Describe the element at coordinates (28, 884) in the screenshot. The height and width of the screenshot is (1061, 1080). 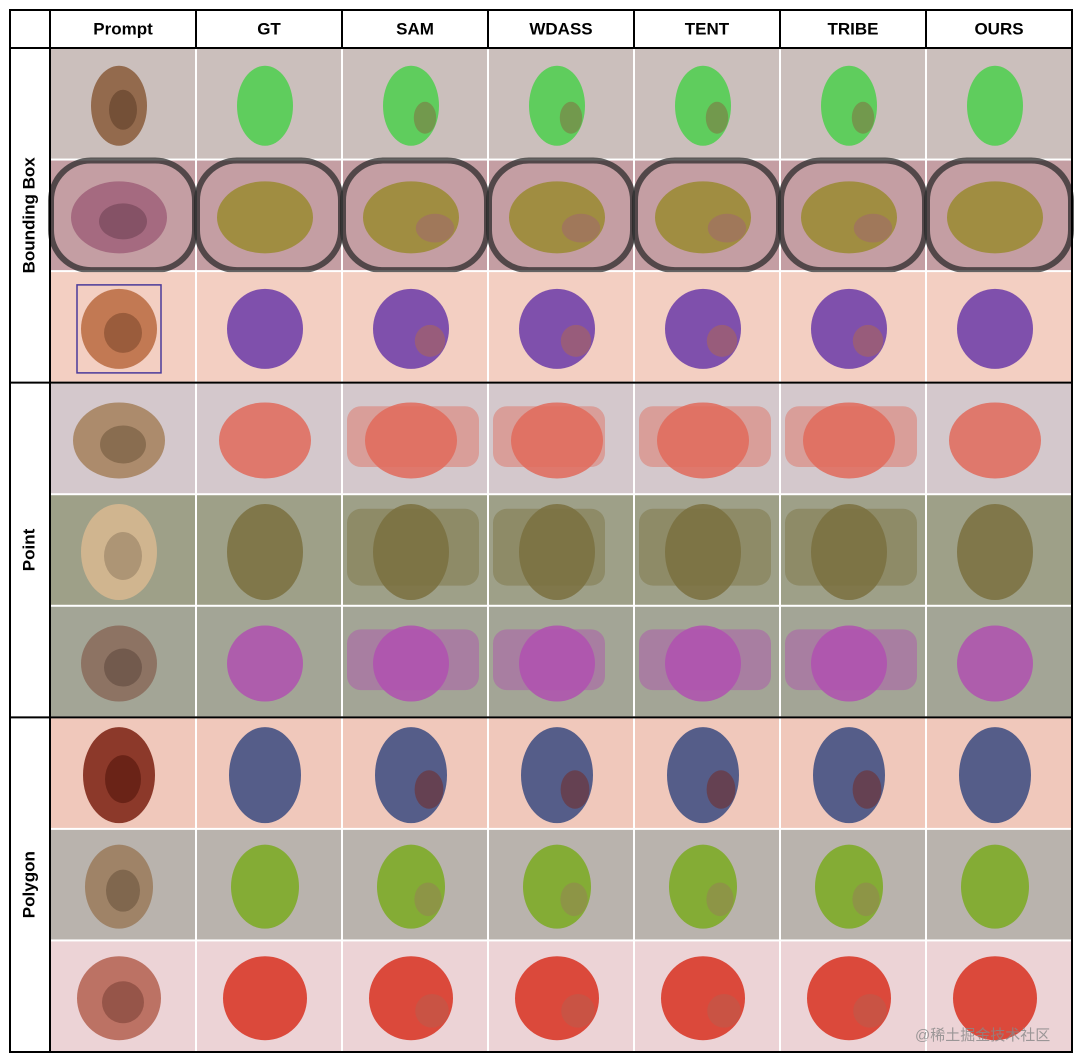
I see `group-label: Polygon` at that location.